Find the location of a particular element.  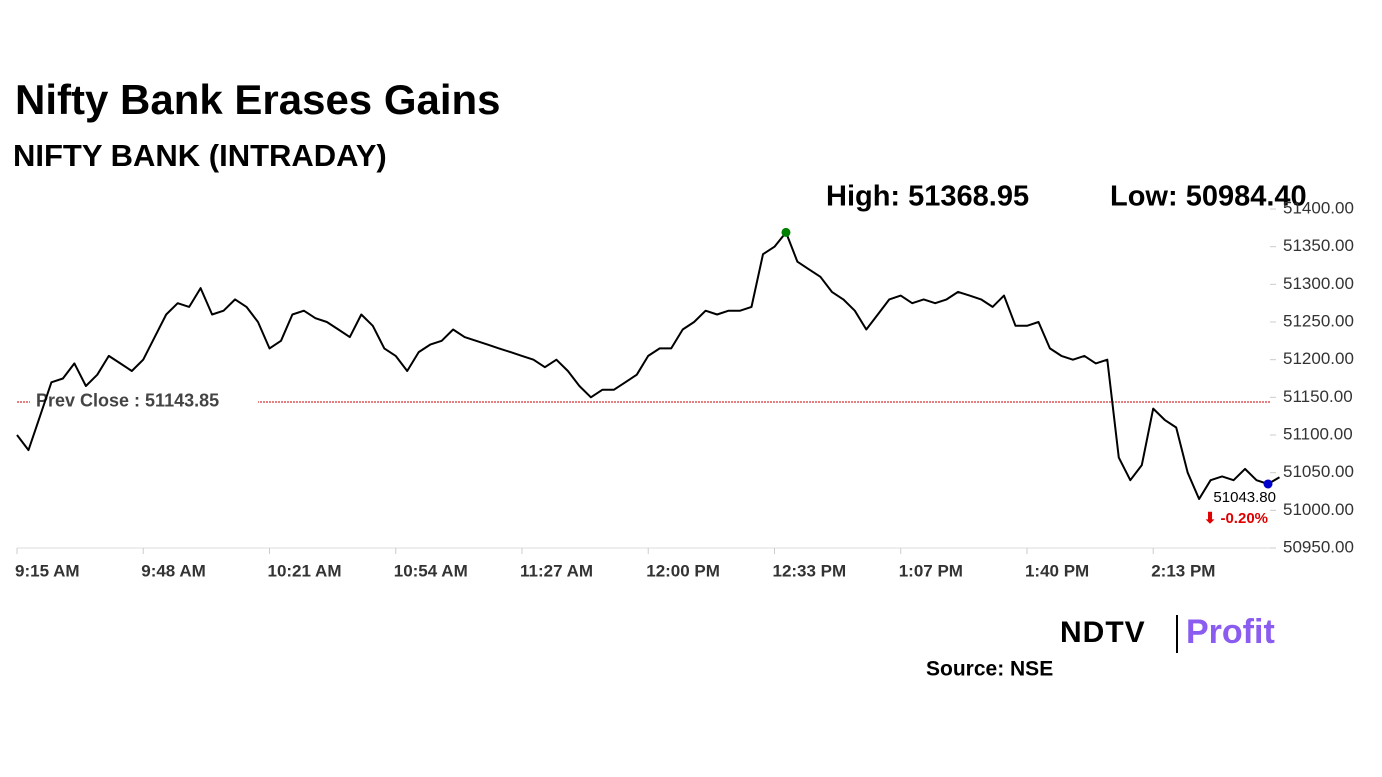

y-tick-label: 51150.00 is located at coordinates (1318, 396).